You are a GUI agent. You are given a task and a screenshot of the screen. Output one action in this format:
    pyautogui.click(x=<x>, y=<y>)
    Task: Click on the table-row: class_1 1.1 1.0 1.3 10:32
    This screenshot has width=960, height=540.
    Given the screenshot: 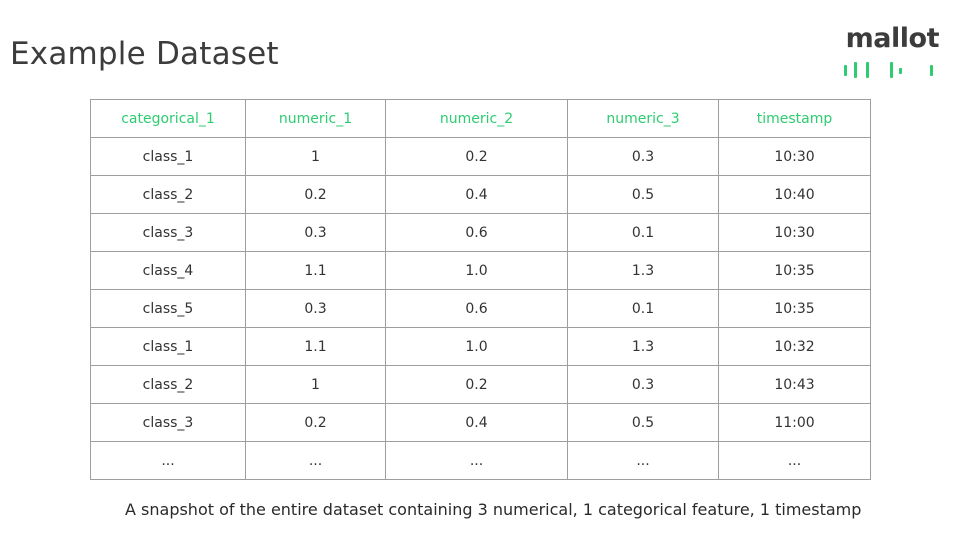 What is the action you would take?
    pyautogui.click(x=480, y=346)
    